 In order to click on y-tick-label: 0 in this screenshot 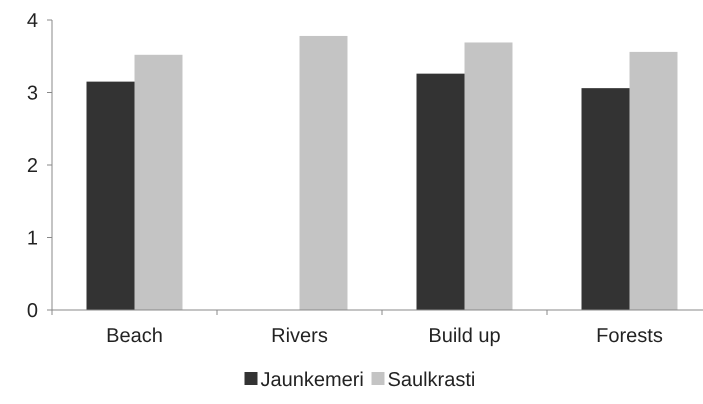, I will do `click(32, 311)`.